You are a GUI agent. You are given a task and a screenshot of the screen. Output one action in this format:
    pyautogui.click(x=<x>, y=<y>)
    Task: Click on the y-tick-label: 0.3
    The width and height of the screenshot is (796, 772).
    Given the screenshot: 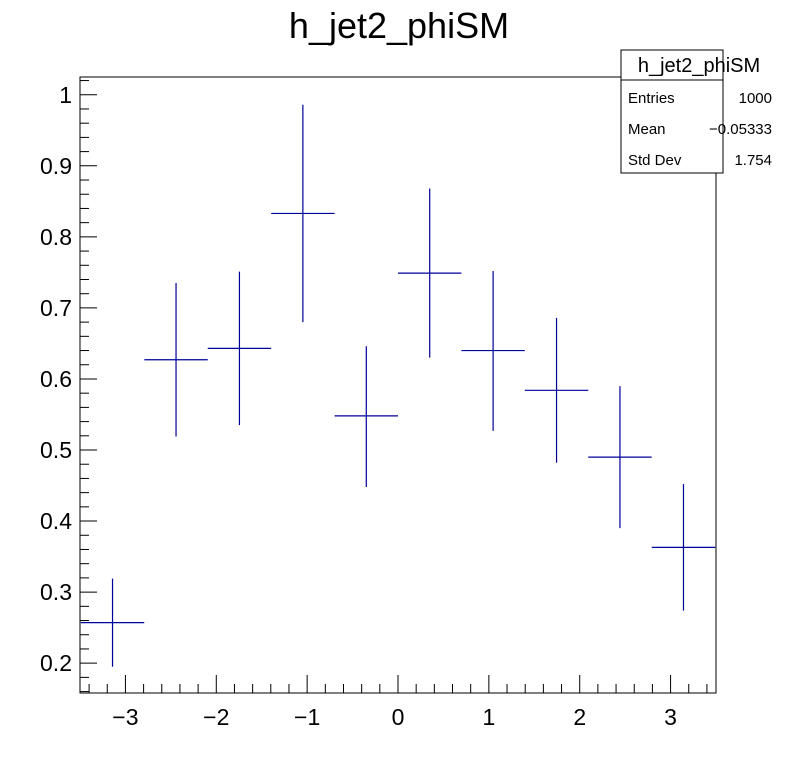 What is the action you would take?
    pyautogui.click(x=56, y=592)
    